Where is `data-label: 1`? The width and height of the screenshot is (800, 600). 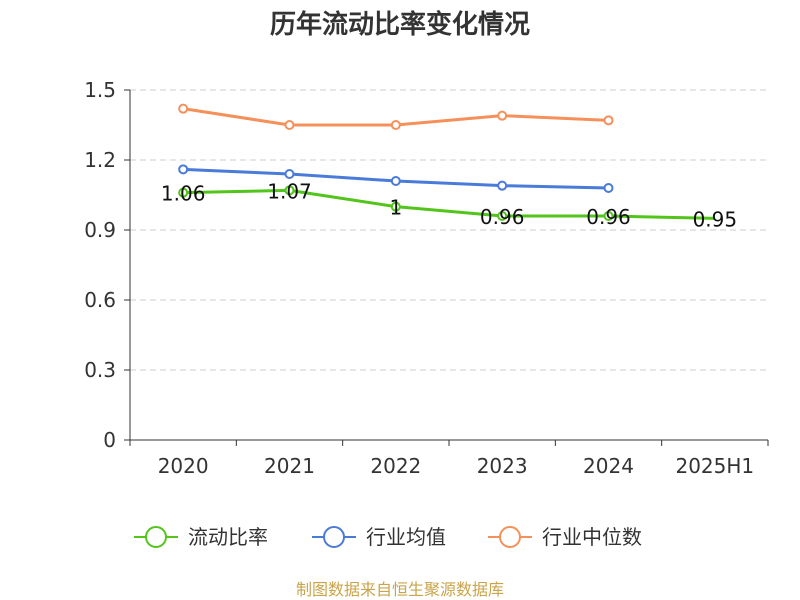
data-label: 1 is located at coordinates (395, 208).